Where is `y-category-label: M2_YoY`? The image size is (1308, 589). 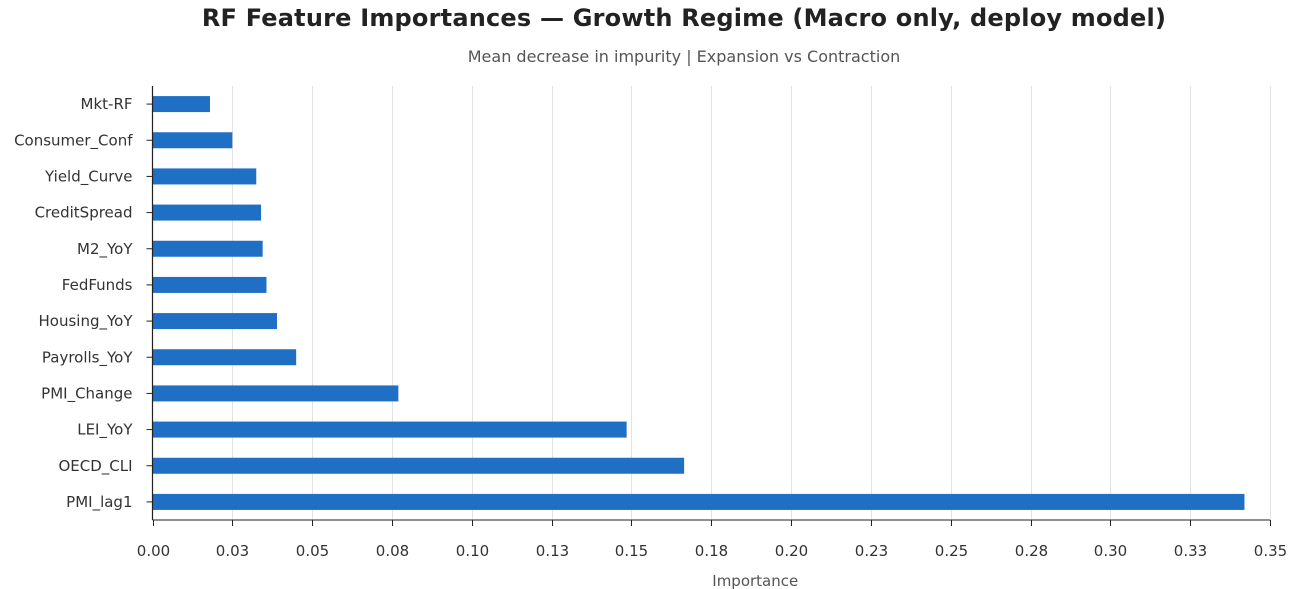 y-category-label: M2_YoY is located at coordinates (105, 249).